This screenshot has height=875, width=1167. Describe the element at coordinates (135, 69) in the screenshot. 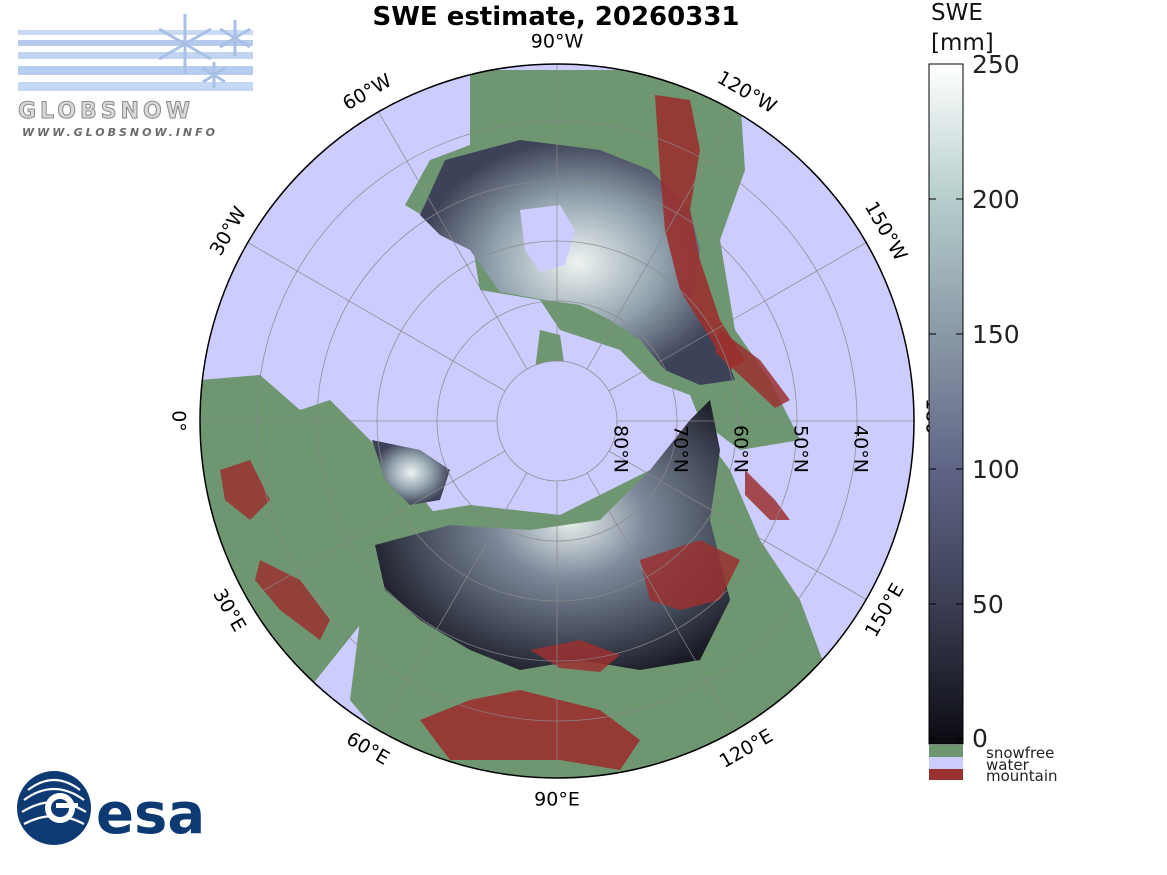

I see `globsnow-logo: GLOBSNOW` at that location.